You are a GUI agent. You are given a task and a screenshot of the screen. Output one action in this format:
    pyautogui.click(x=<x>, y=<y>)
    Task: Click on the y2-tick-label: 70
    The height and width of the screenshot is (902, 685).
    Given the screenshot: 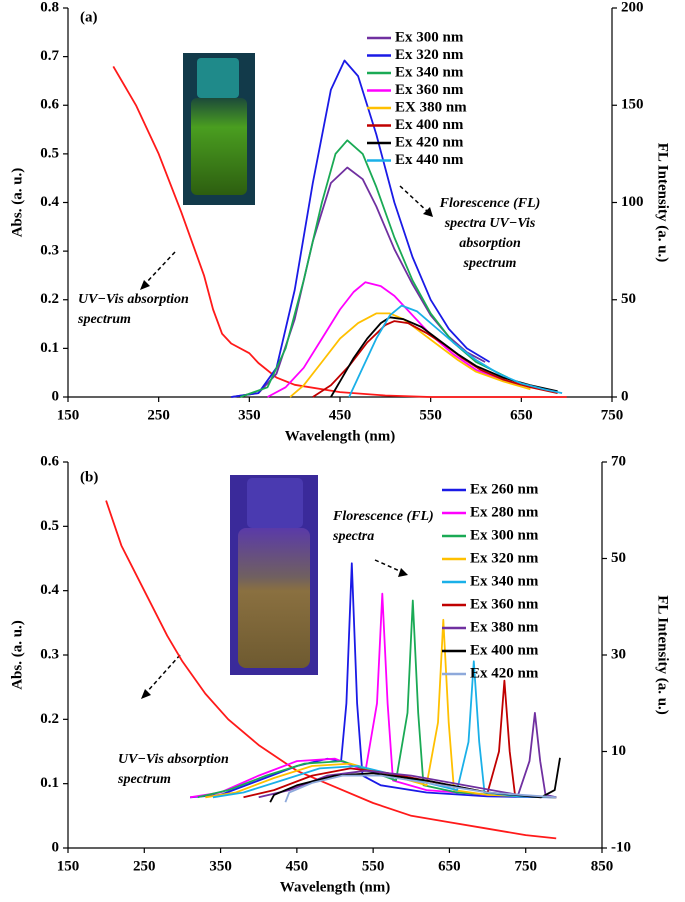 What is the action you would take?
    pyautogui.click(x=618, y=461)
    